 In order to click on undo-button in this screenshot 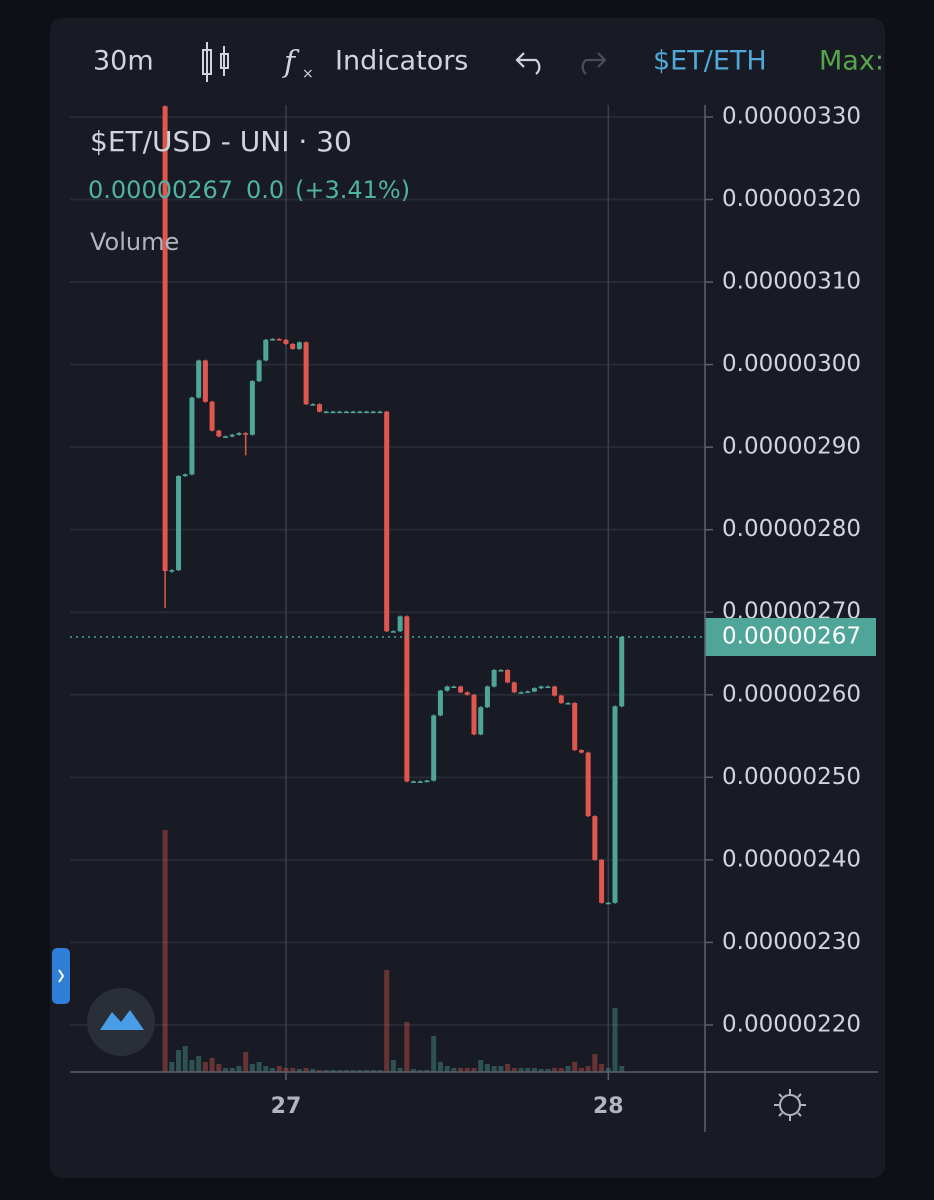, I will do `click(528, 63)`.